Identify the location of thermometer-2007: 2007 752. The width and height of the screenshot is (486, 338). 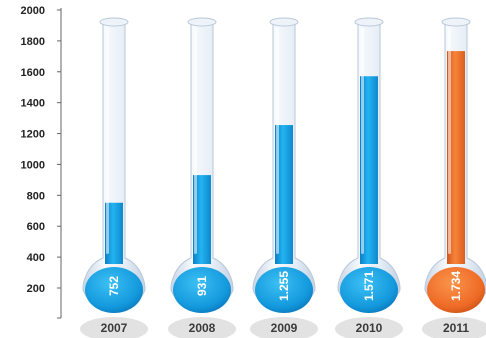
(114, 177).